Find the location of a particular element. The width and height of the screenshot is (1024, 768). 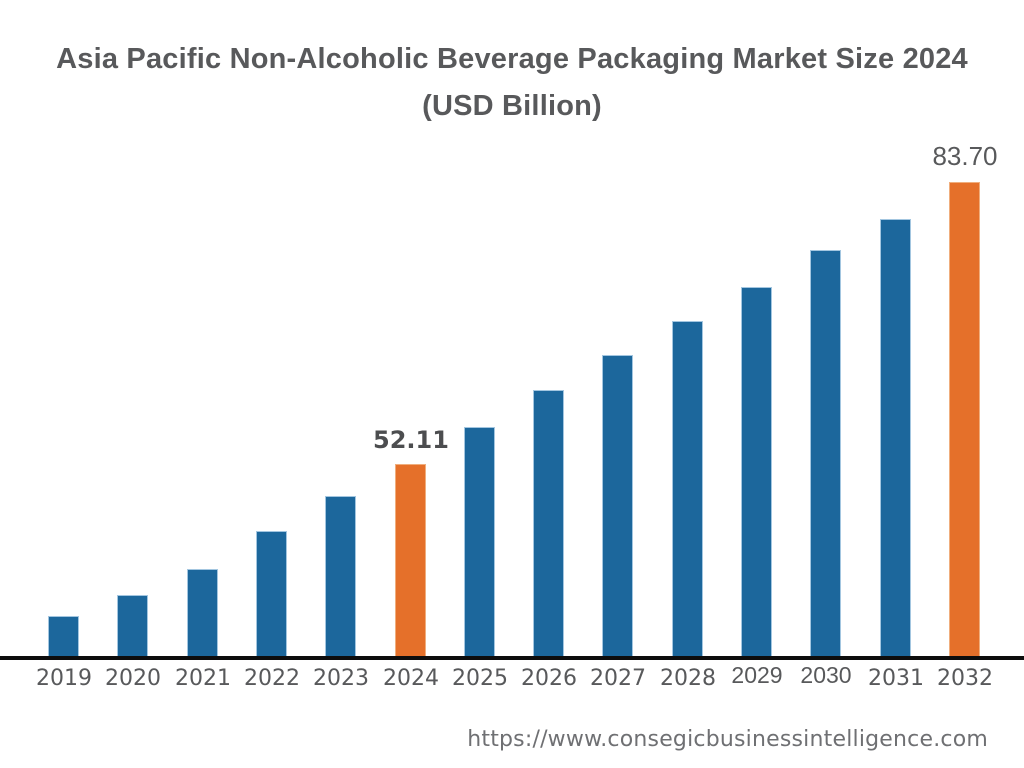

bar-2024 is located at coordinates (410, 561).